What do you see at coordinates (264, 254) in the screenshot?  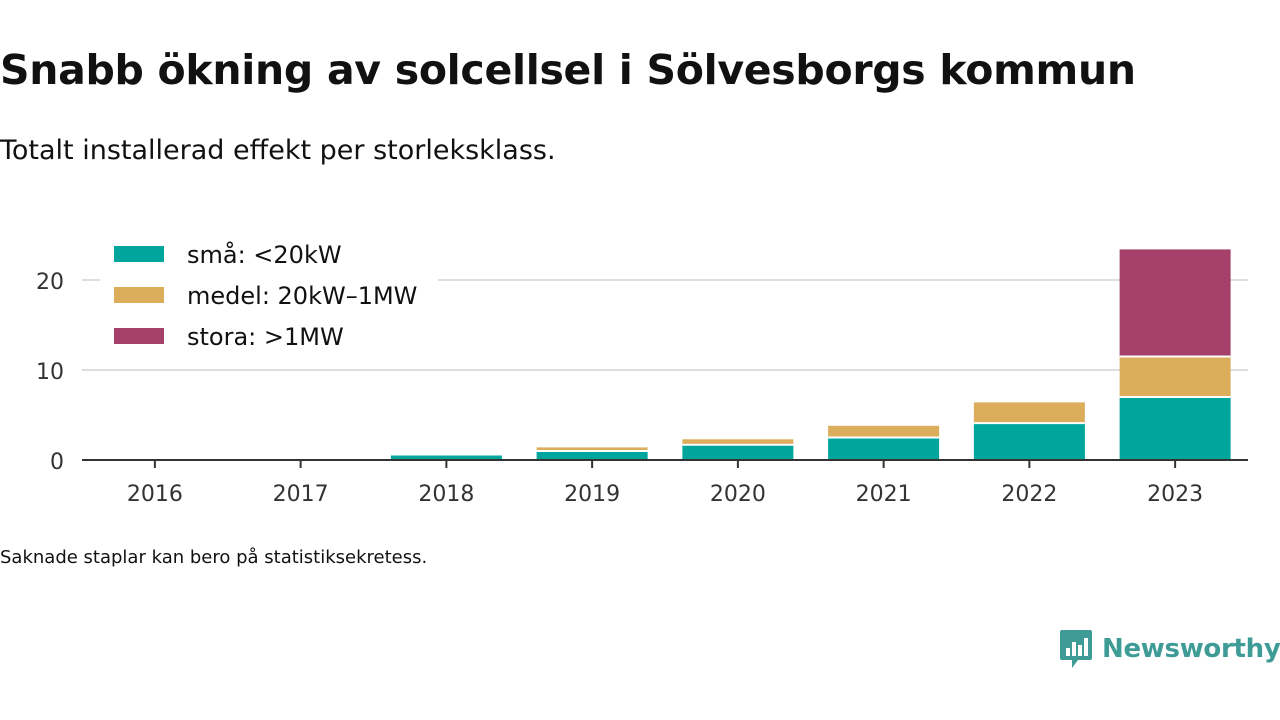 I see `legend-label: små: <20kW` at bounding box center [264, 254].